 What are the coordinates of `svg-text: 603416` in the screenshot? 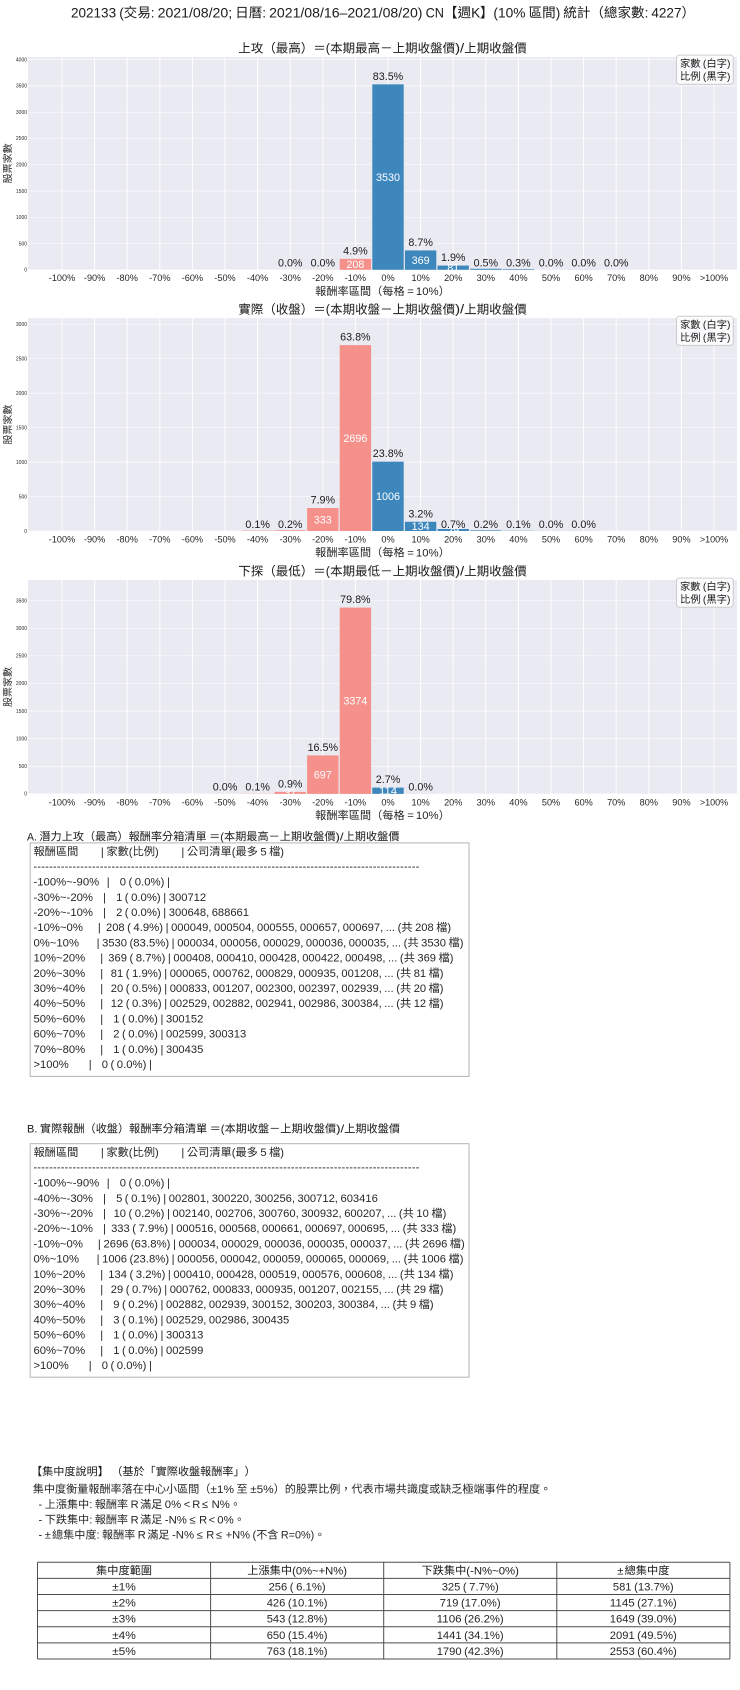 It's located at (359, 1199).